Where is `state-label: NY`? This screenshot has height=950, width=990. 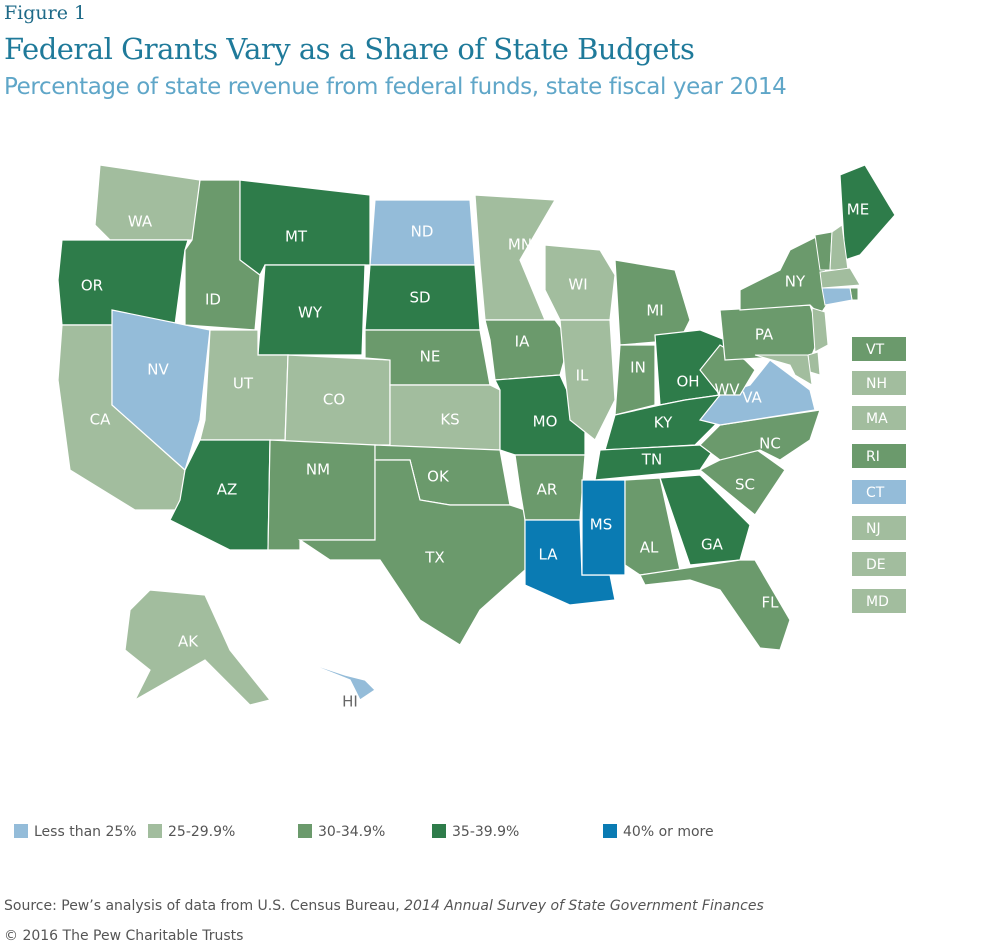 state-label: NY is located at coordinates (795, 282).